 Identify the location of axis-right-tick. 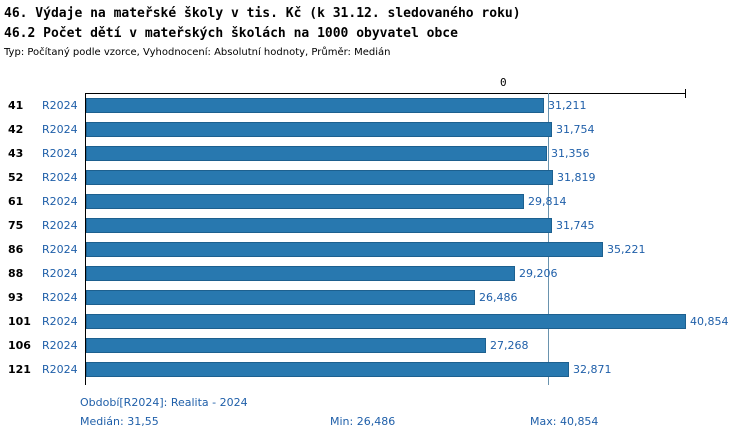
(685, 93).